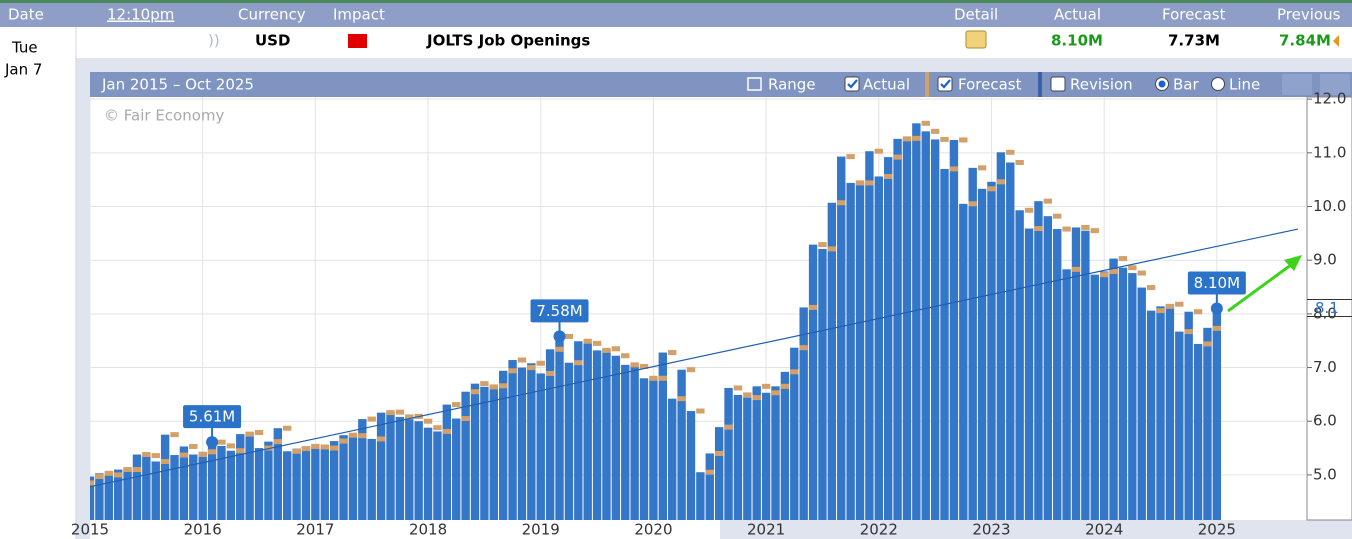 This screenshot has width=1352, height=539. I want to click on zoom-in, so click(1297, 84).